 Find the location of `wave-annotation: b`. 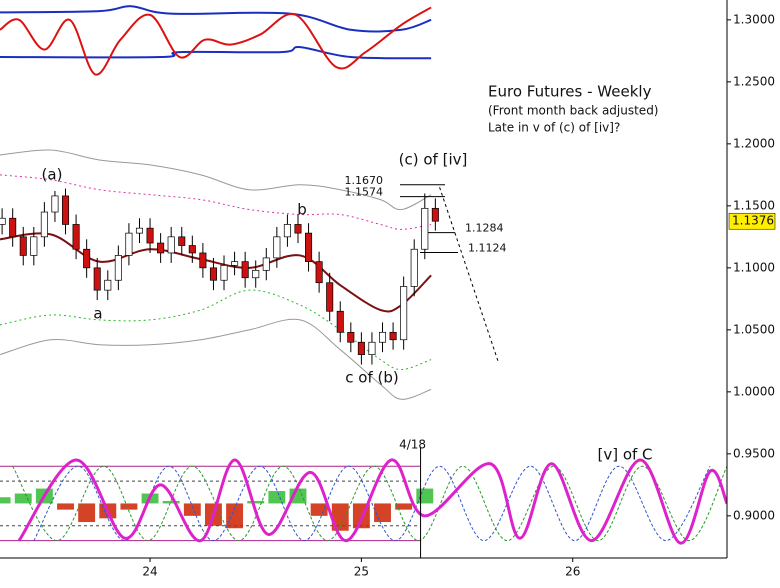

wave-annotation: b is located at coordinates (302, 210).